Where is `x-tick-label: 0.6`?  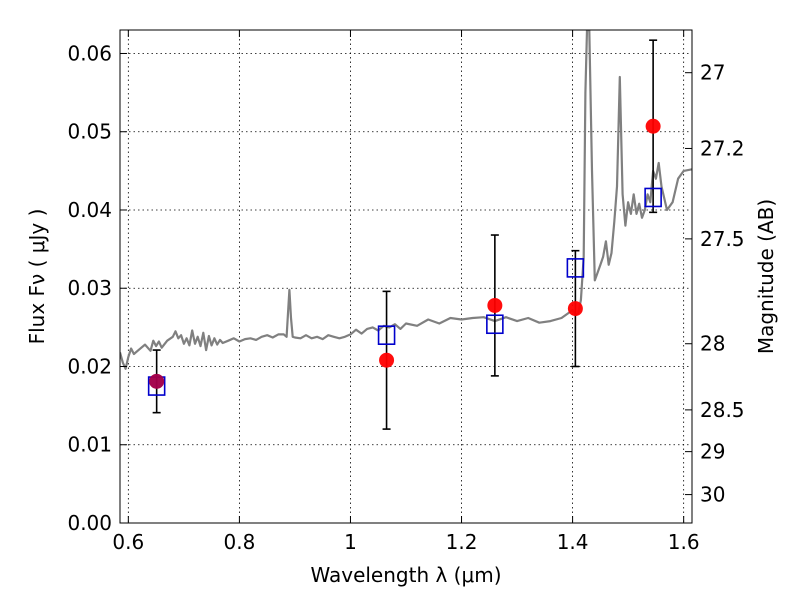 x-tick-label: 0.6 is located at coordinates (128, 542).